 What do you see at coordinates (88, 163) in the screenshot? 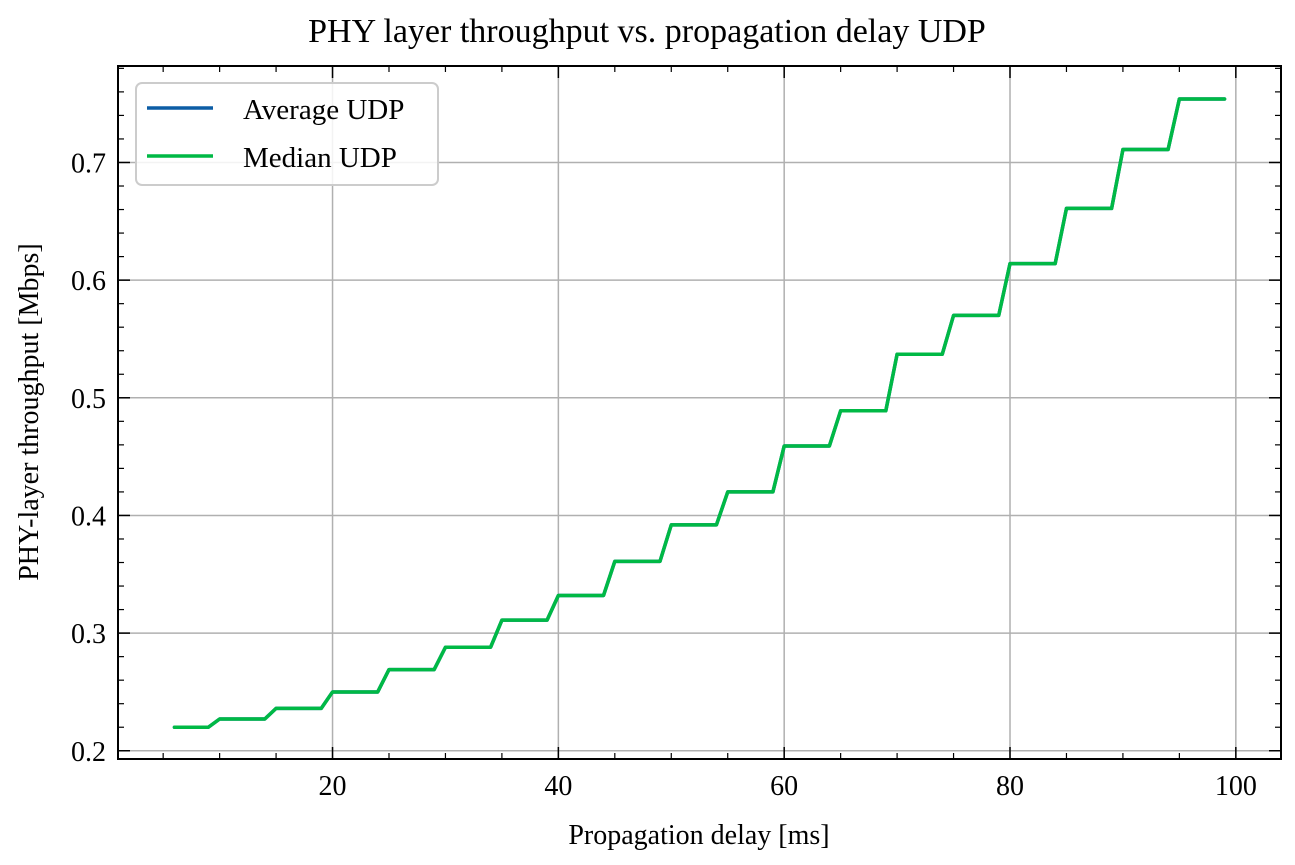
I see `y-tick-label: 0.7` at bounding box center [88, 163].